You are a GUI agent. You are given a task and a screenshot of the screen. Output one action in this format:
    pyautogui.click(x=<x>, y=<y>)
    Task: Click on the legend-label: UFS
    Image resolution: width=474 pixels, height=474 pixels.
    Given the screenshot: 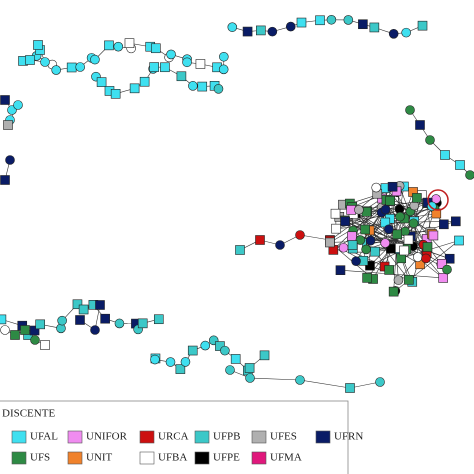 What is the action you would take?
    pyautogui.click(x=40, y=458)
    